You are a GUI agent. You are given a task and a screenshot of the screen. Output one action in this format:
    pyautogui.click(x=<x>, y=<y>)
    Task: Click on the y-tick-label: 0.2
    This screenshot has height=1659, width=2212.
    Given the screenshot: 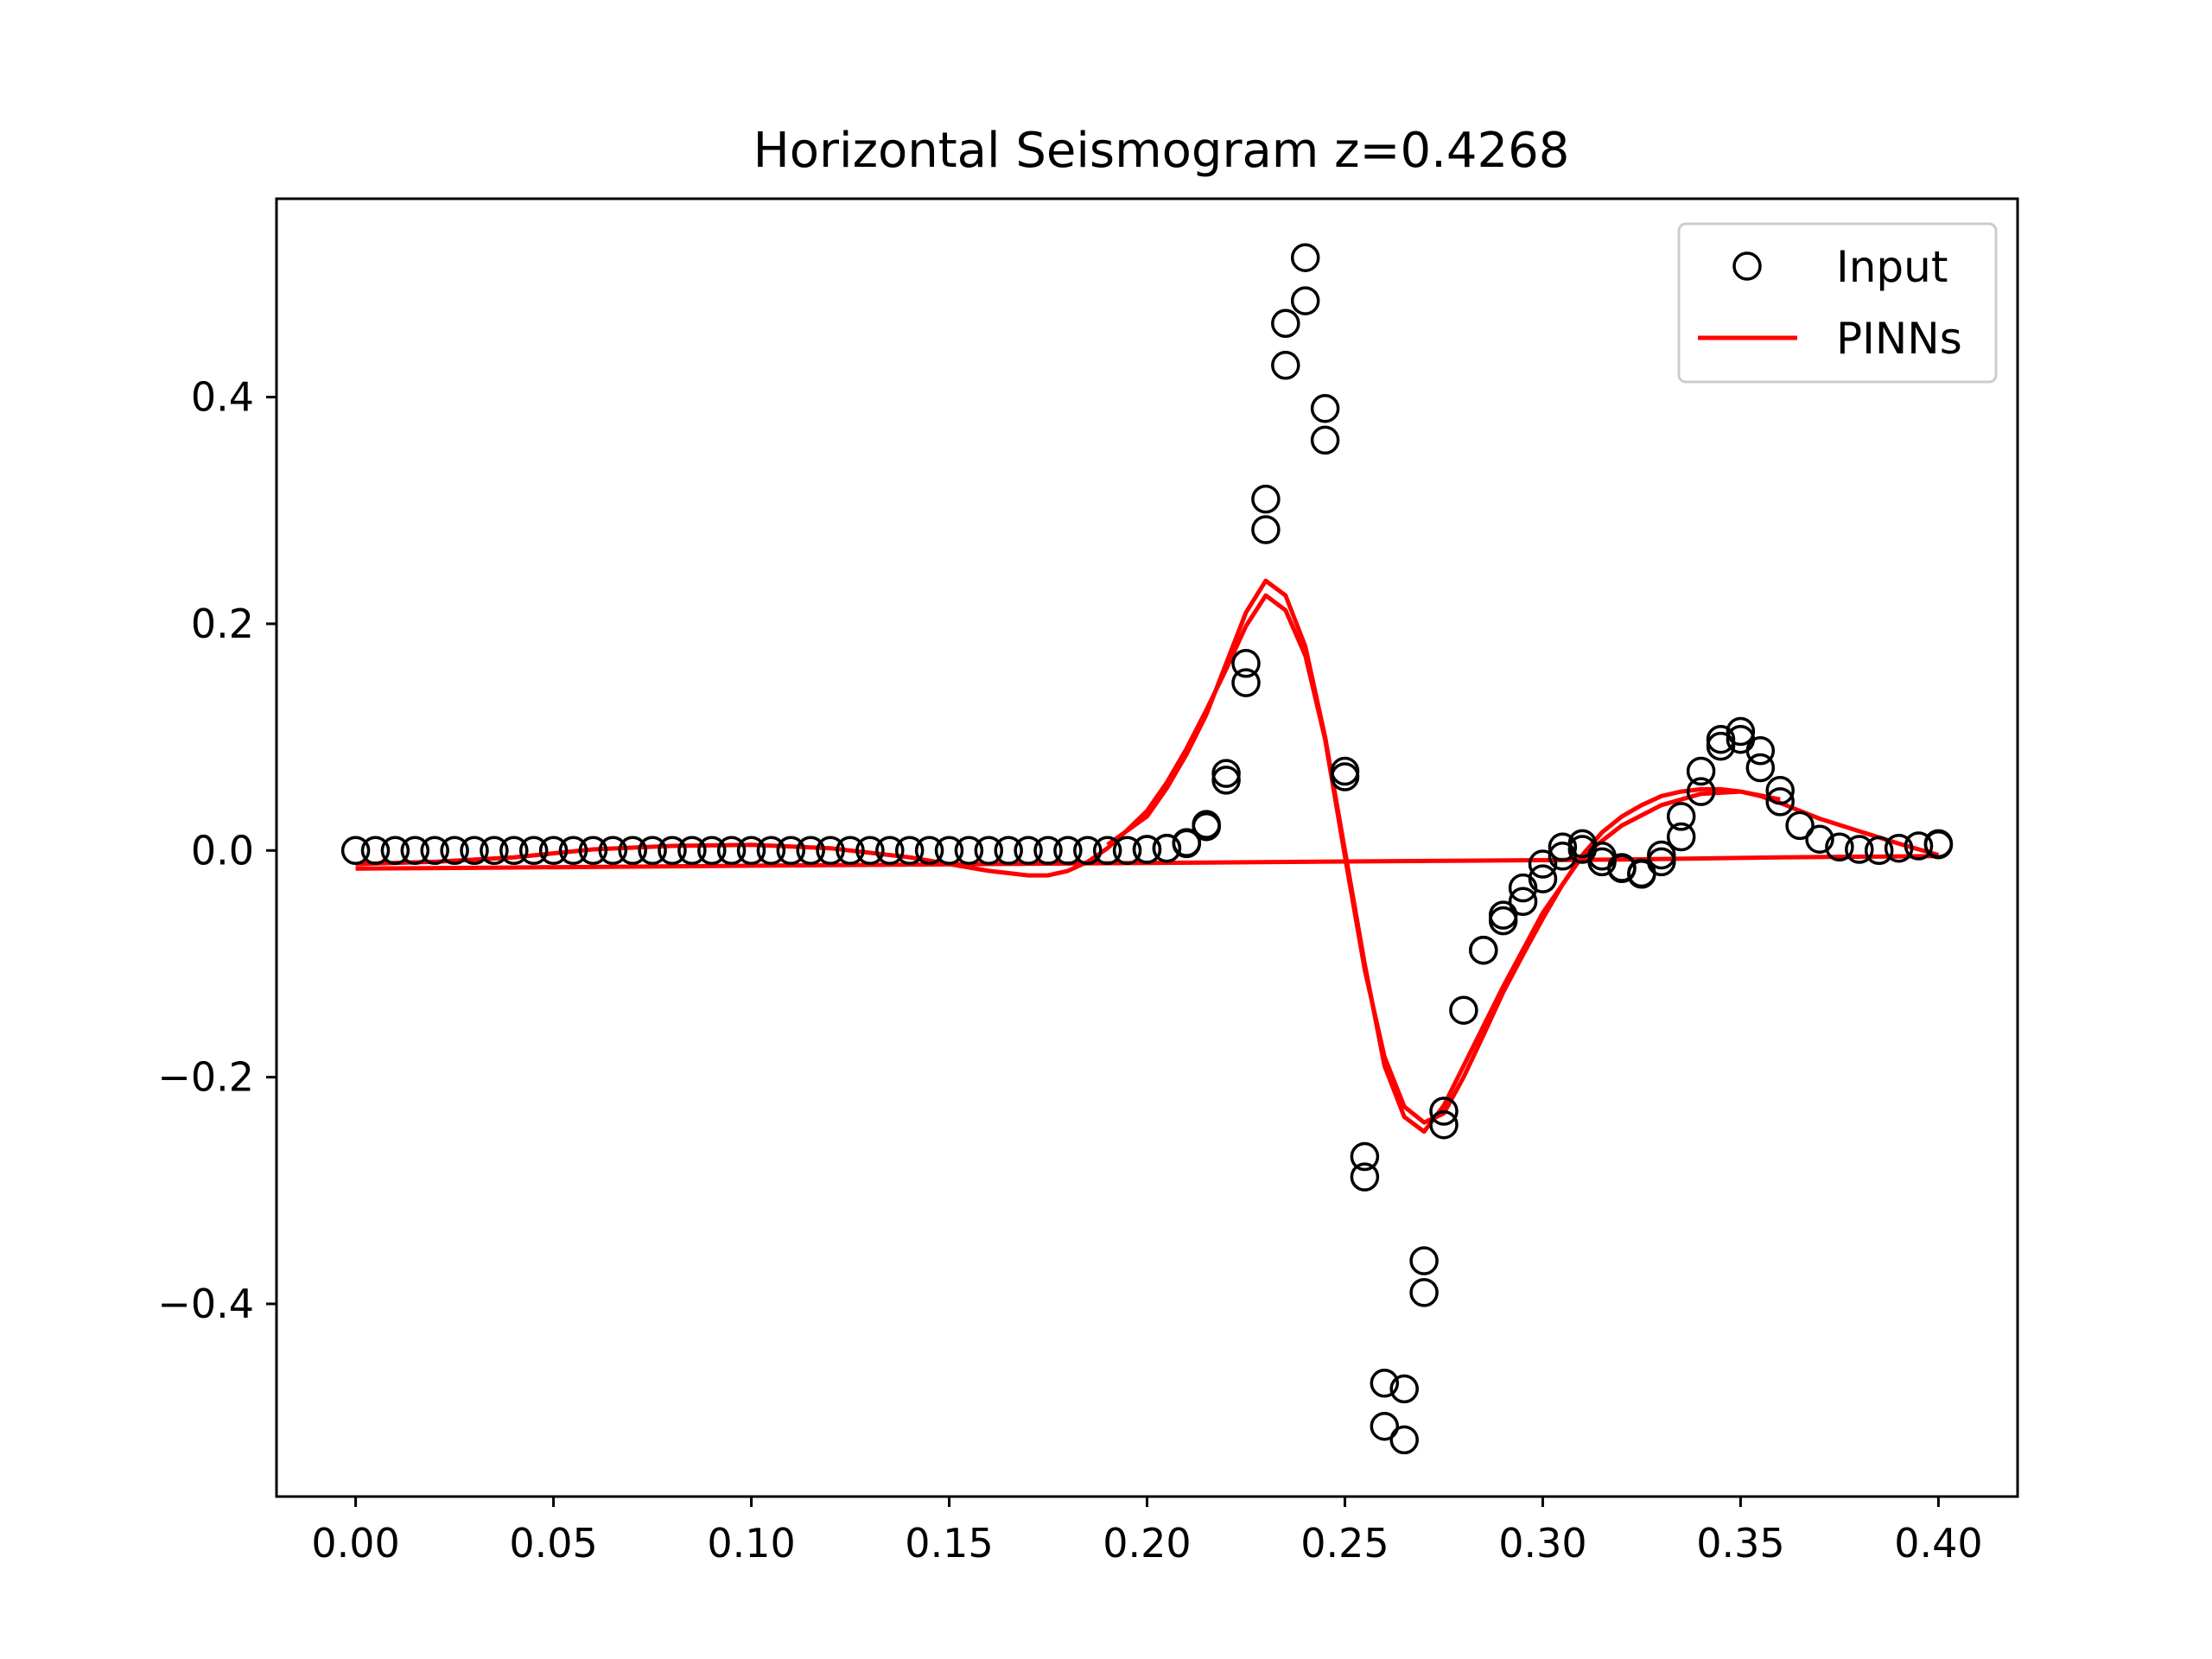 What is the action you would take?
    pyautogui.click(x=222, y=624)
    